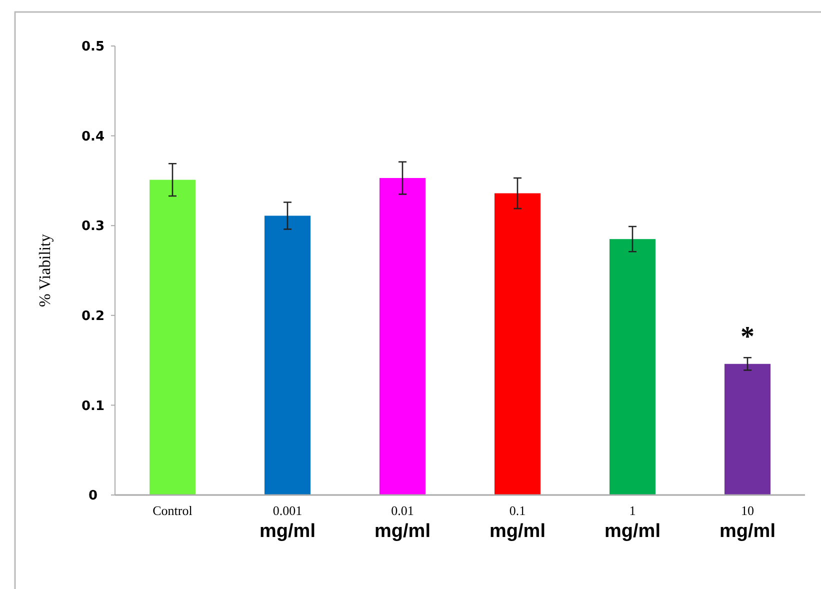 This screenshot has width=821, height=589. I want to click on x-tick-label: 1 mg/ml, so click(632, 522).